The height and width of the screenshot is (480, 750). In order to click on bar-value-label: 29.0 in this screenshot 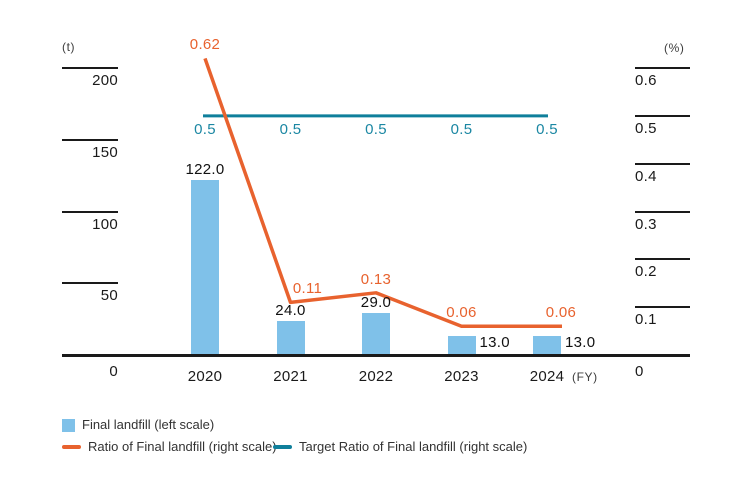, I will do `click(376, 303)`.